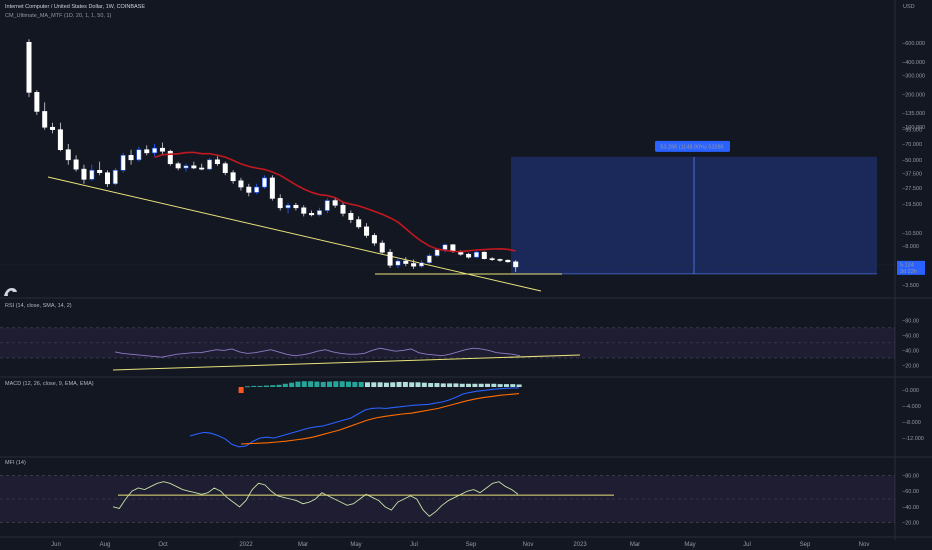 The width and height of the screenshot is (932, 550). What do you see at coordinates (913, 63) in the screenshot?
I see `price-tick-label: −400.000` at bounding box center [913, 63].